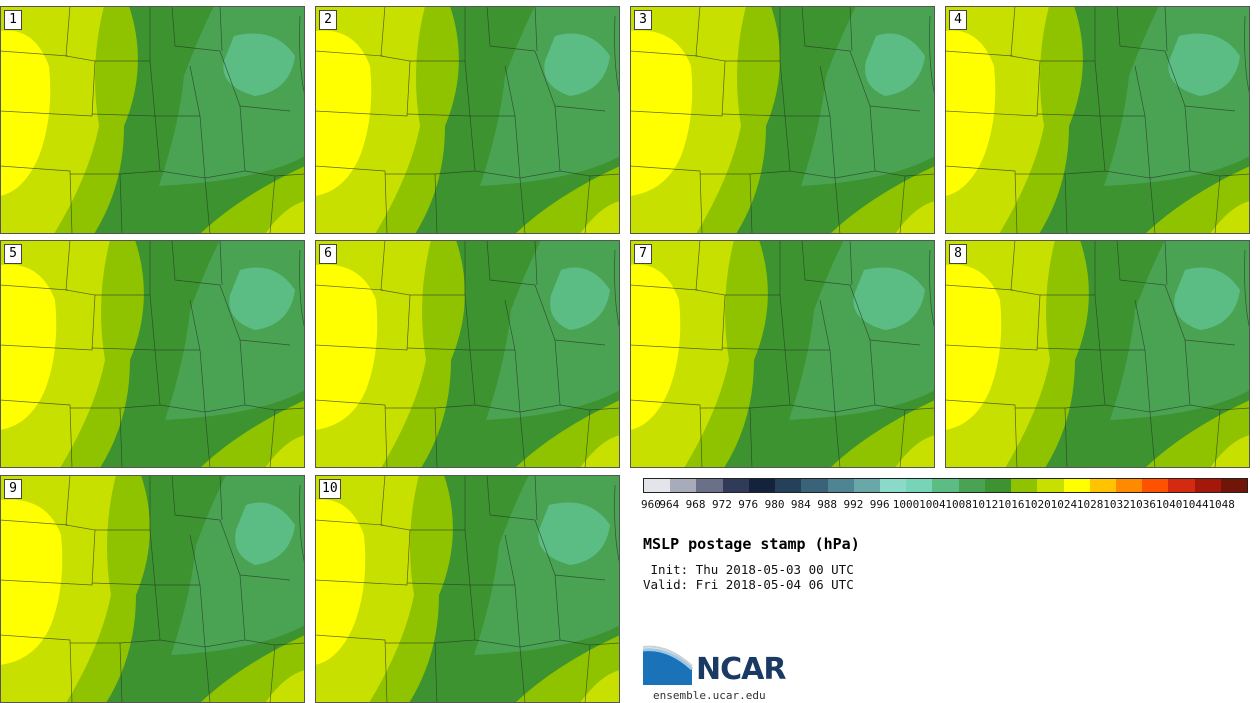 This screenshot has width=1260, height=703. I want to click on colorbar-label: 972, so click(721, 504).